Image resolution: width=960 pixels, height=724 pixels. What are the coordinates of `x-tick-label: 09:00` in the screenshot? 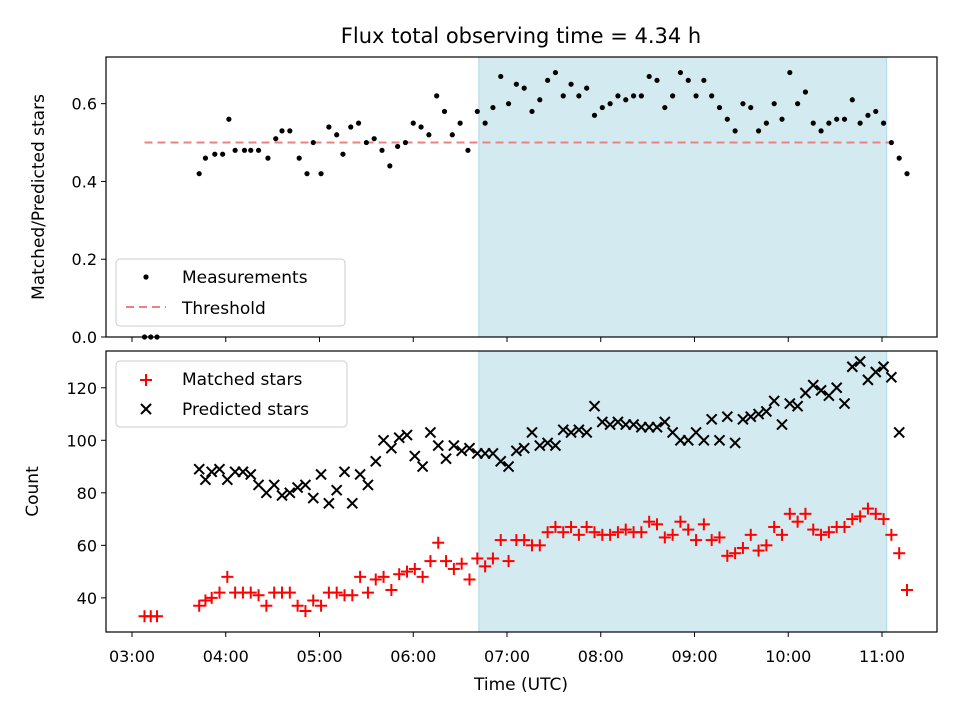 It's located at (694, 656).